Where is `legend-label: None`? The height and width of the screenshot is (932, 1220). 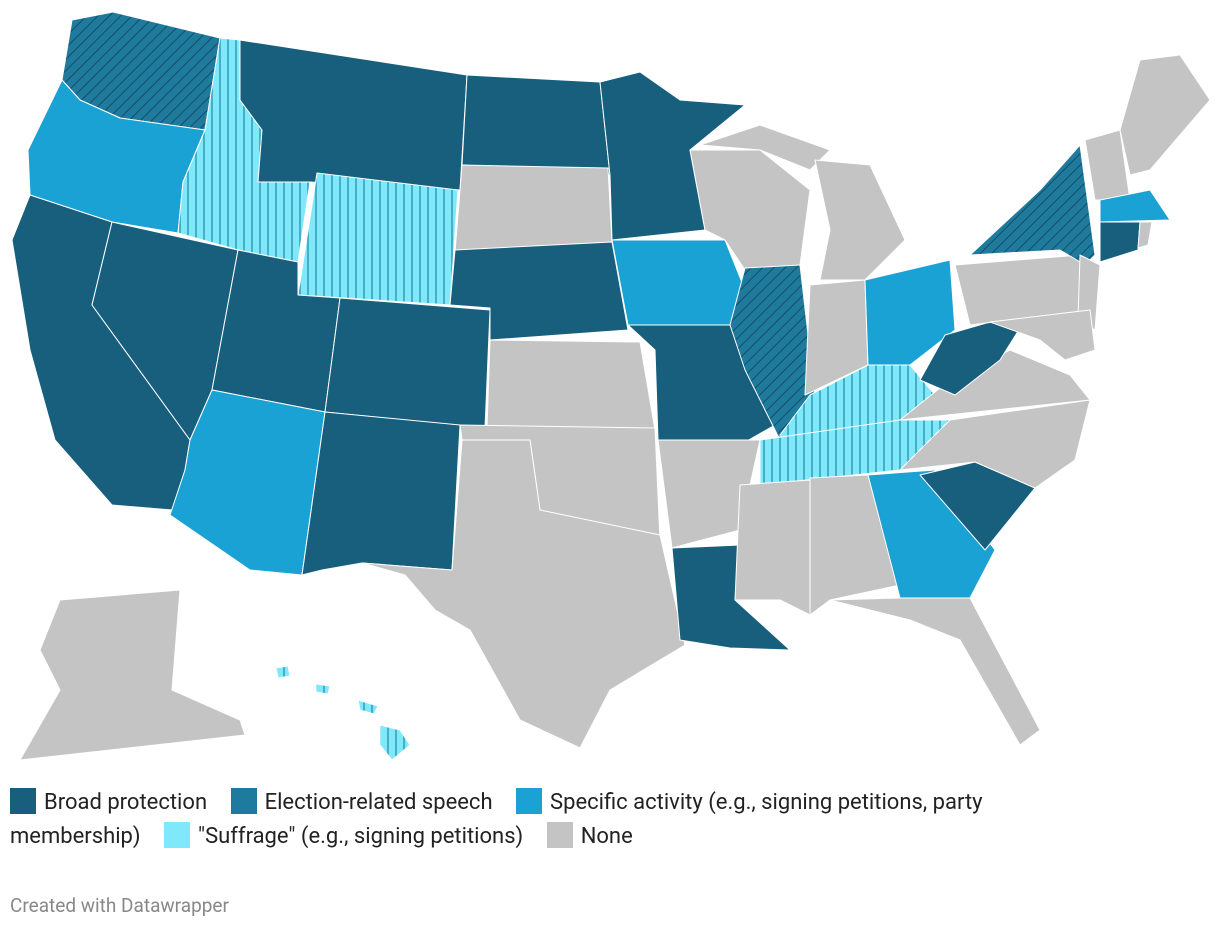
legend-label: None is located at coordinates (606, 836).